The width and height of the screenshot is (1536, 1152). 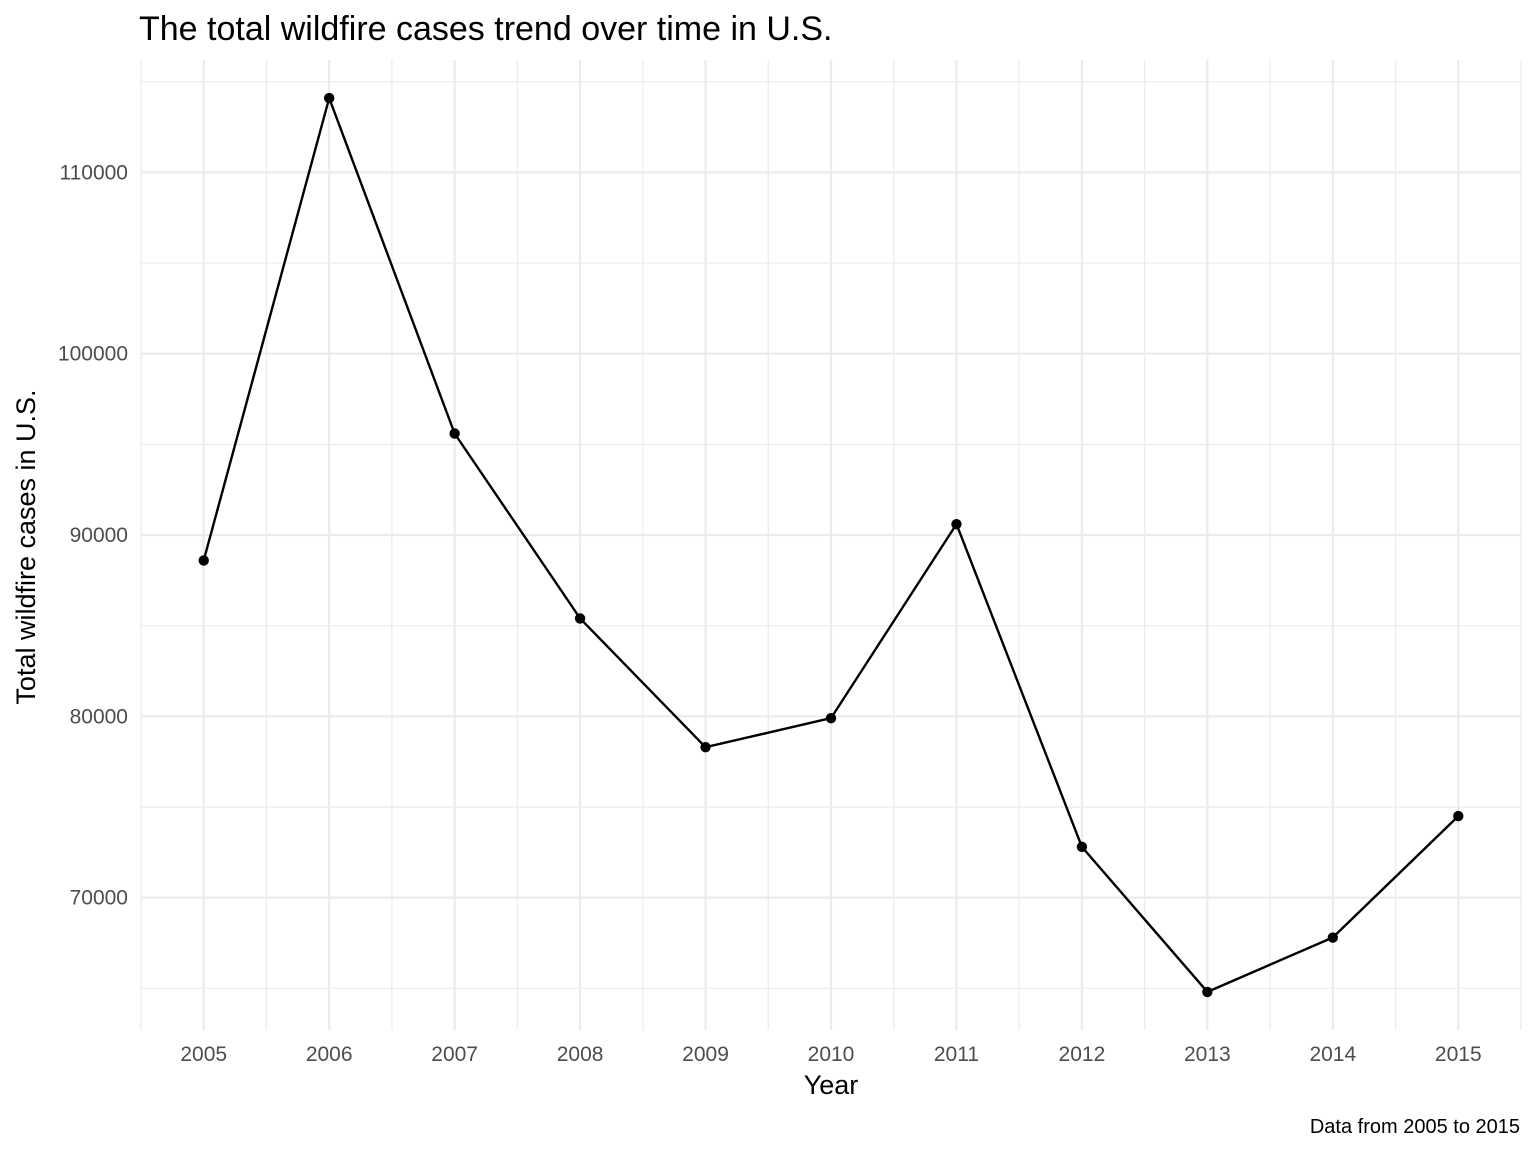 I want to click on x-tick-label: 2015, so click(x=1458, y=1054).